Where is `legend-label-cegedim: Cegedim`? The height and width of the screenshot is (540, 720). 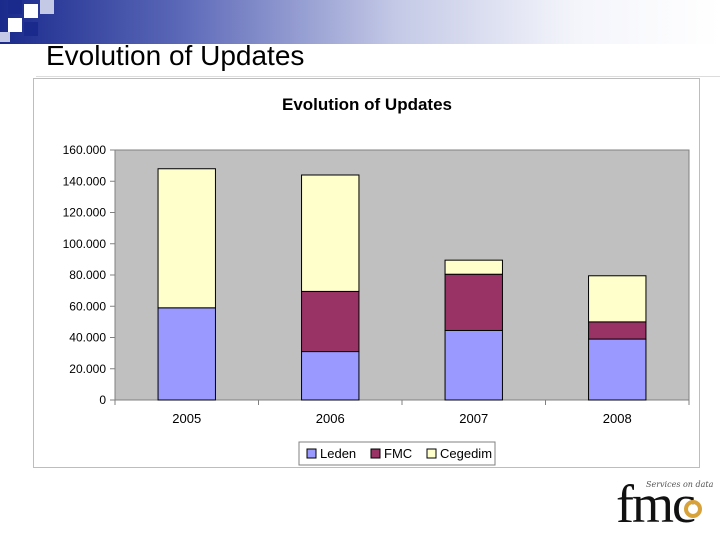 legend-label-cegedim: Cegedim is located at coordinates (466, 453).